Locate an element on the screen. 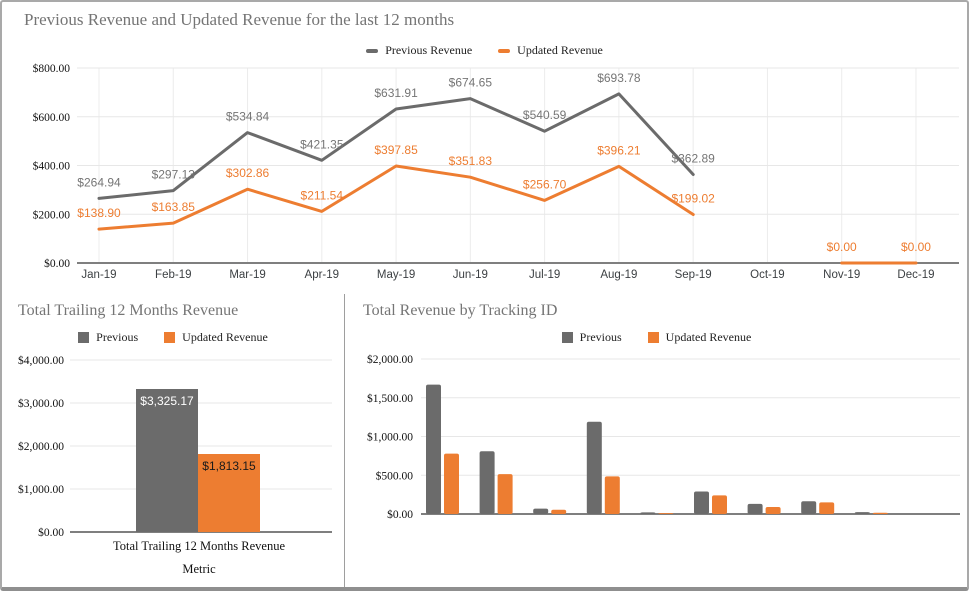 Image resolution: width=969 pixels, height=591 pixels. data-label: $397.85 is located at coordinates (396, 150).